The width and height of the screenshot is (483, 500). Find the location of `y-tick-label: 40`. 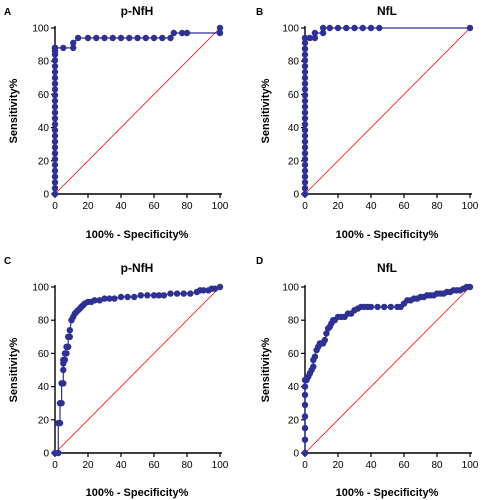

y-tick-label: 40 is located at coordinates (294, 387).